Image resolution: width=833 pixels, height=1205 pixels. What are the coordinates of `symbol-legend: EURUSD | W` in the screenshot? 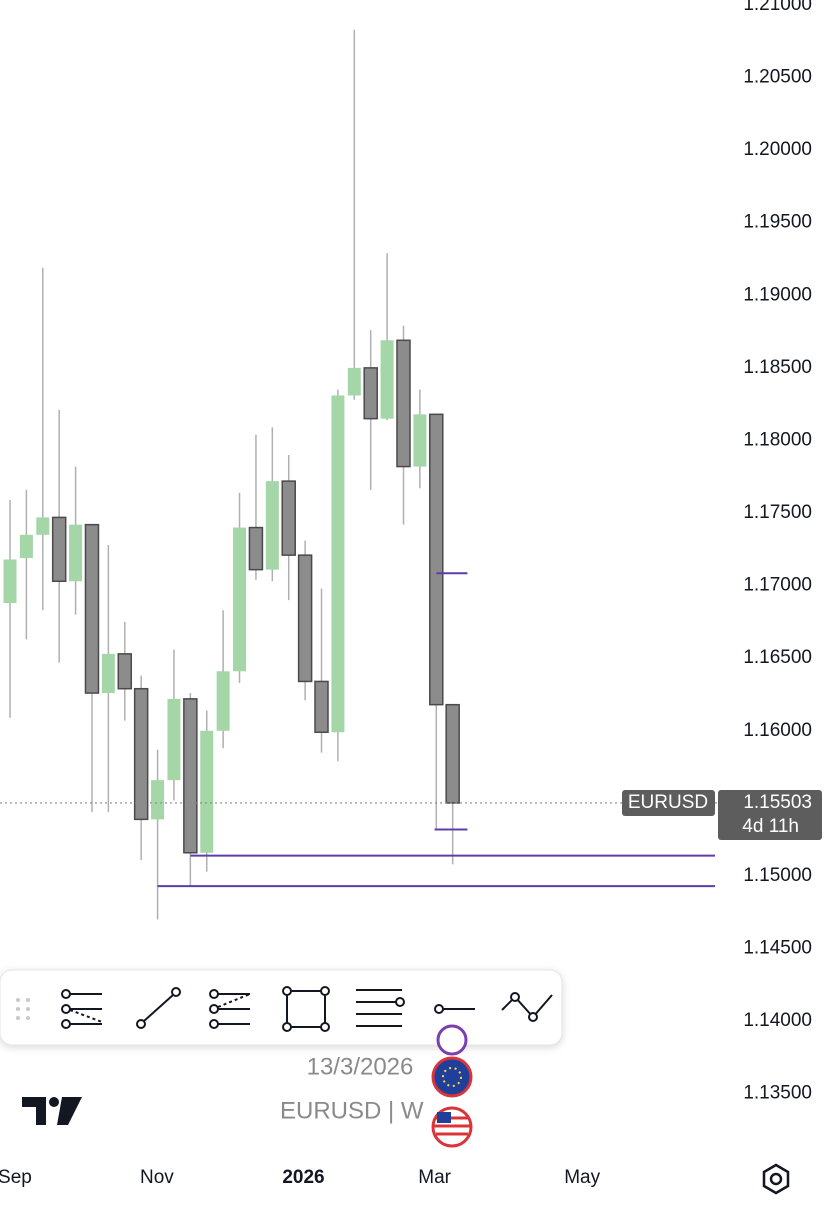 It's located at (352, 1110).